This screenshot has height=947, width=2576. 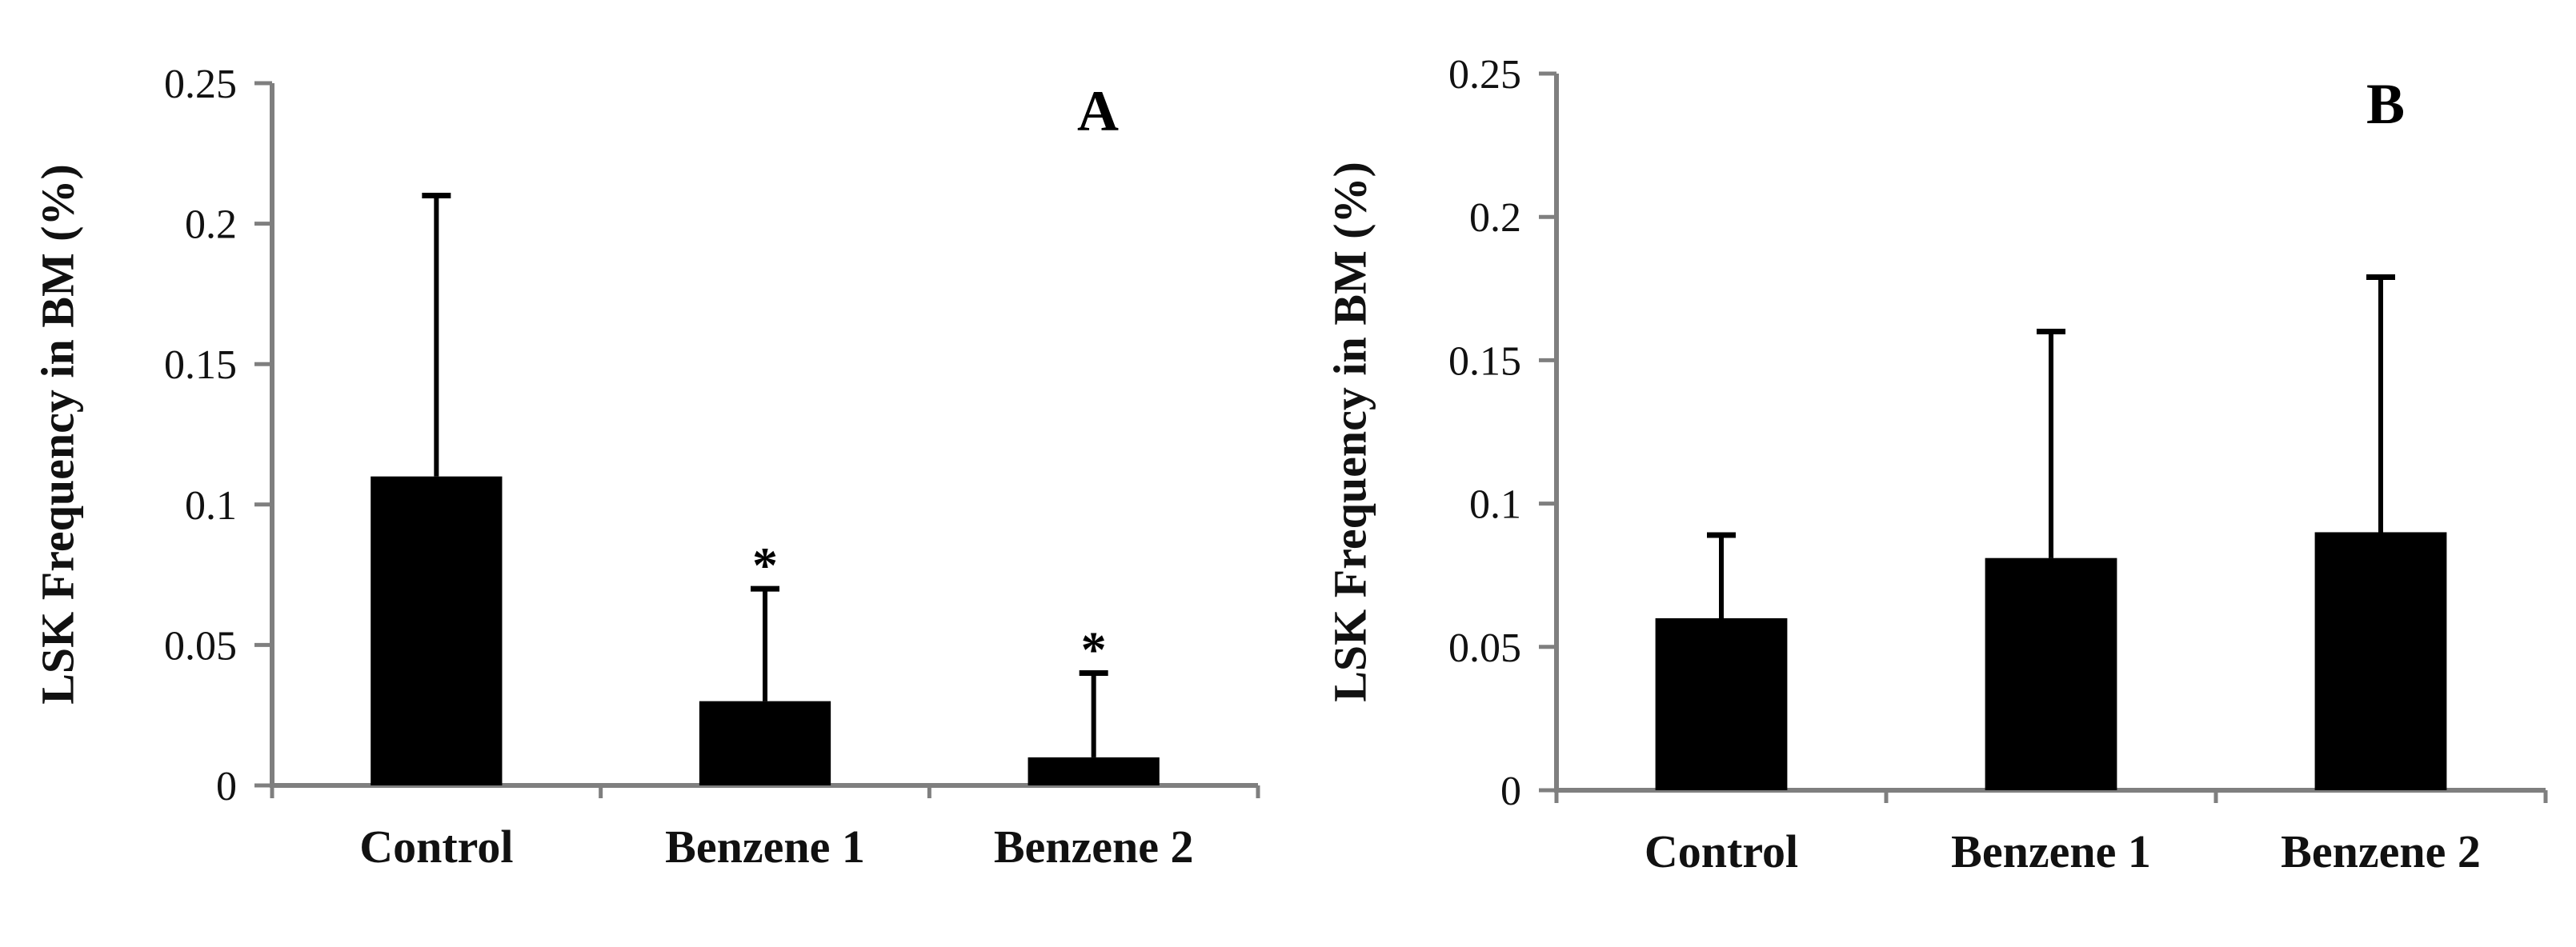 I want to click on significance-mark-2: *, so click(x=765, y=565).